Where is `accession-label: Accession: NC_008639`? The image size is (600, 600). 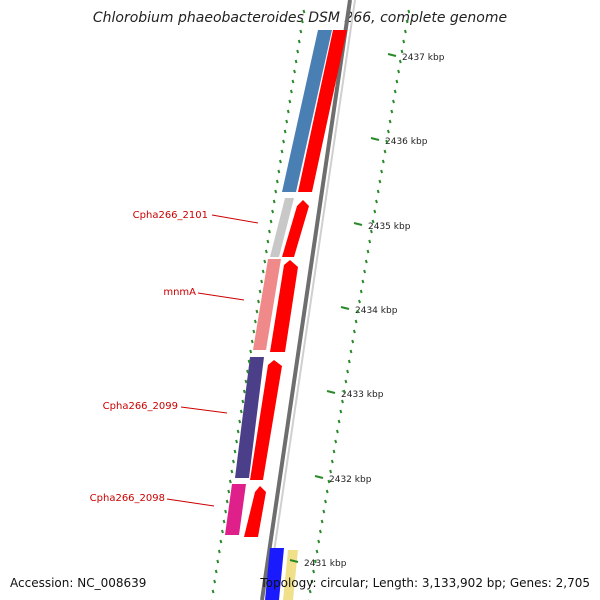
accession-label: Accession: NC_008639 is located at coordinates (78, 583).